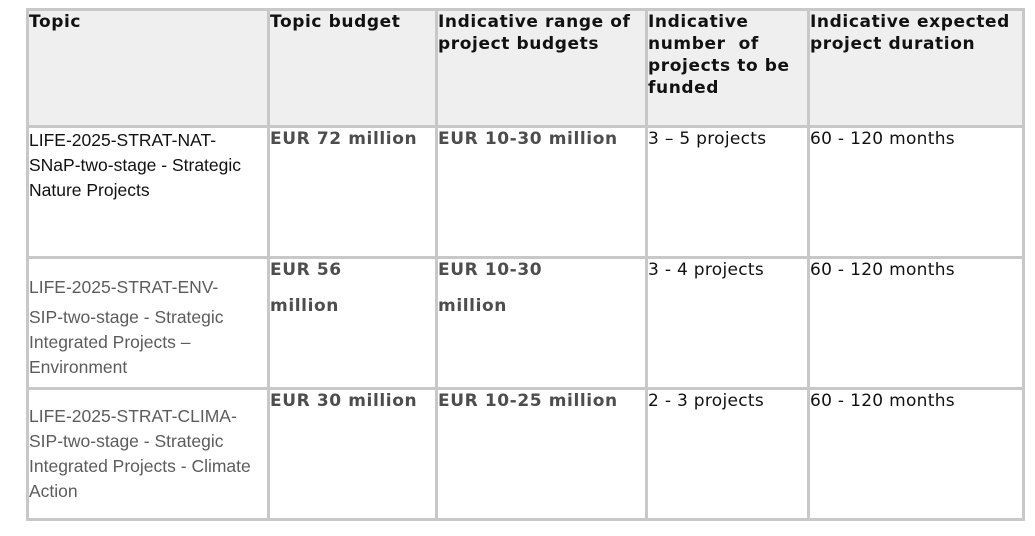 This screenshot has width=1035, height=536. What do you see at coordinates (541, 454) in the screenshot?
I see `range-cell: EUR 10-25 million` at bounding box center [541, 454].